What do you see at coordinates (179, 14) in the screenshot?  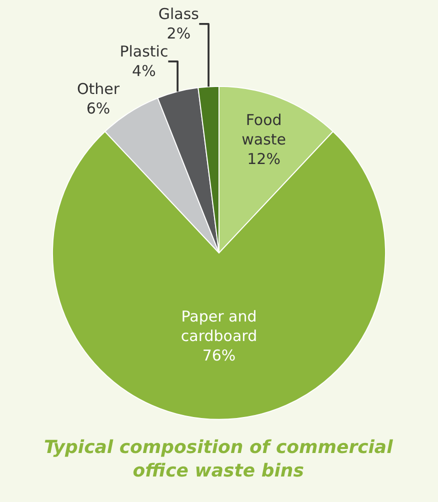 I see `slice-label: Glass` at bounding box center [179, 14].